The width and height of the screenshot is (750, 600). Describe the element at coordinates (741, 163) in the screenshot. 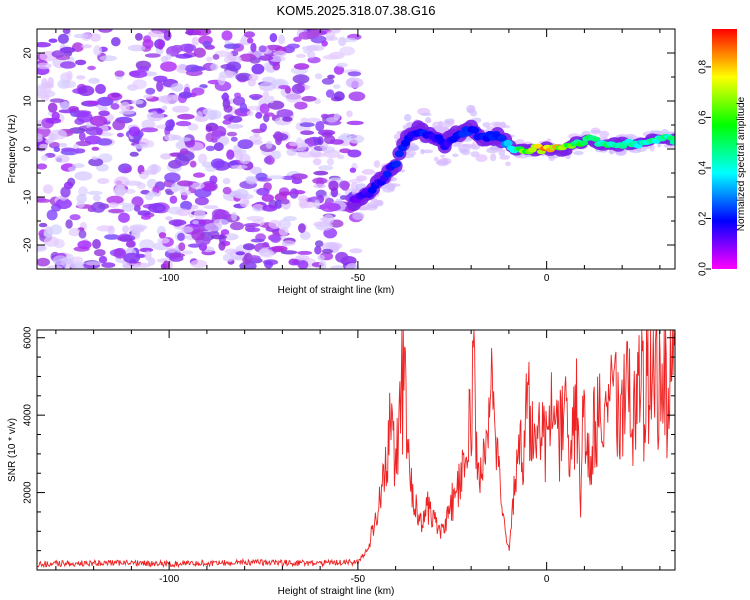

I see `colorbar-label: Normalized spectral amplitude` at that location.